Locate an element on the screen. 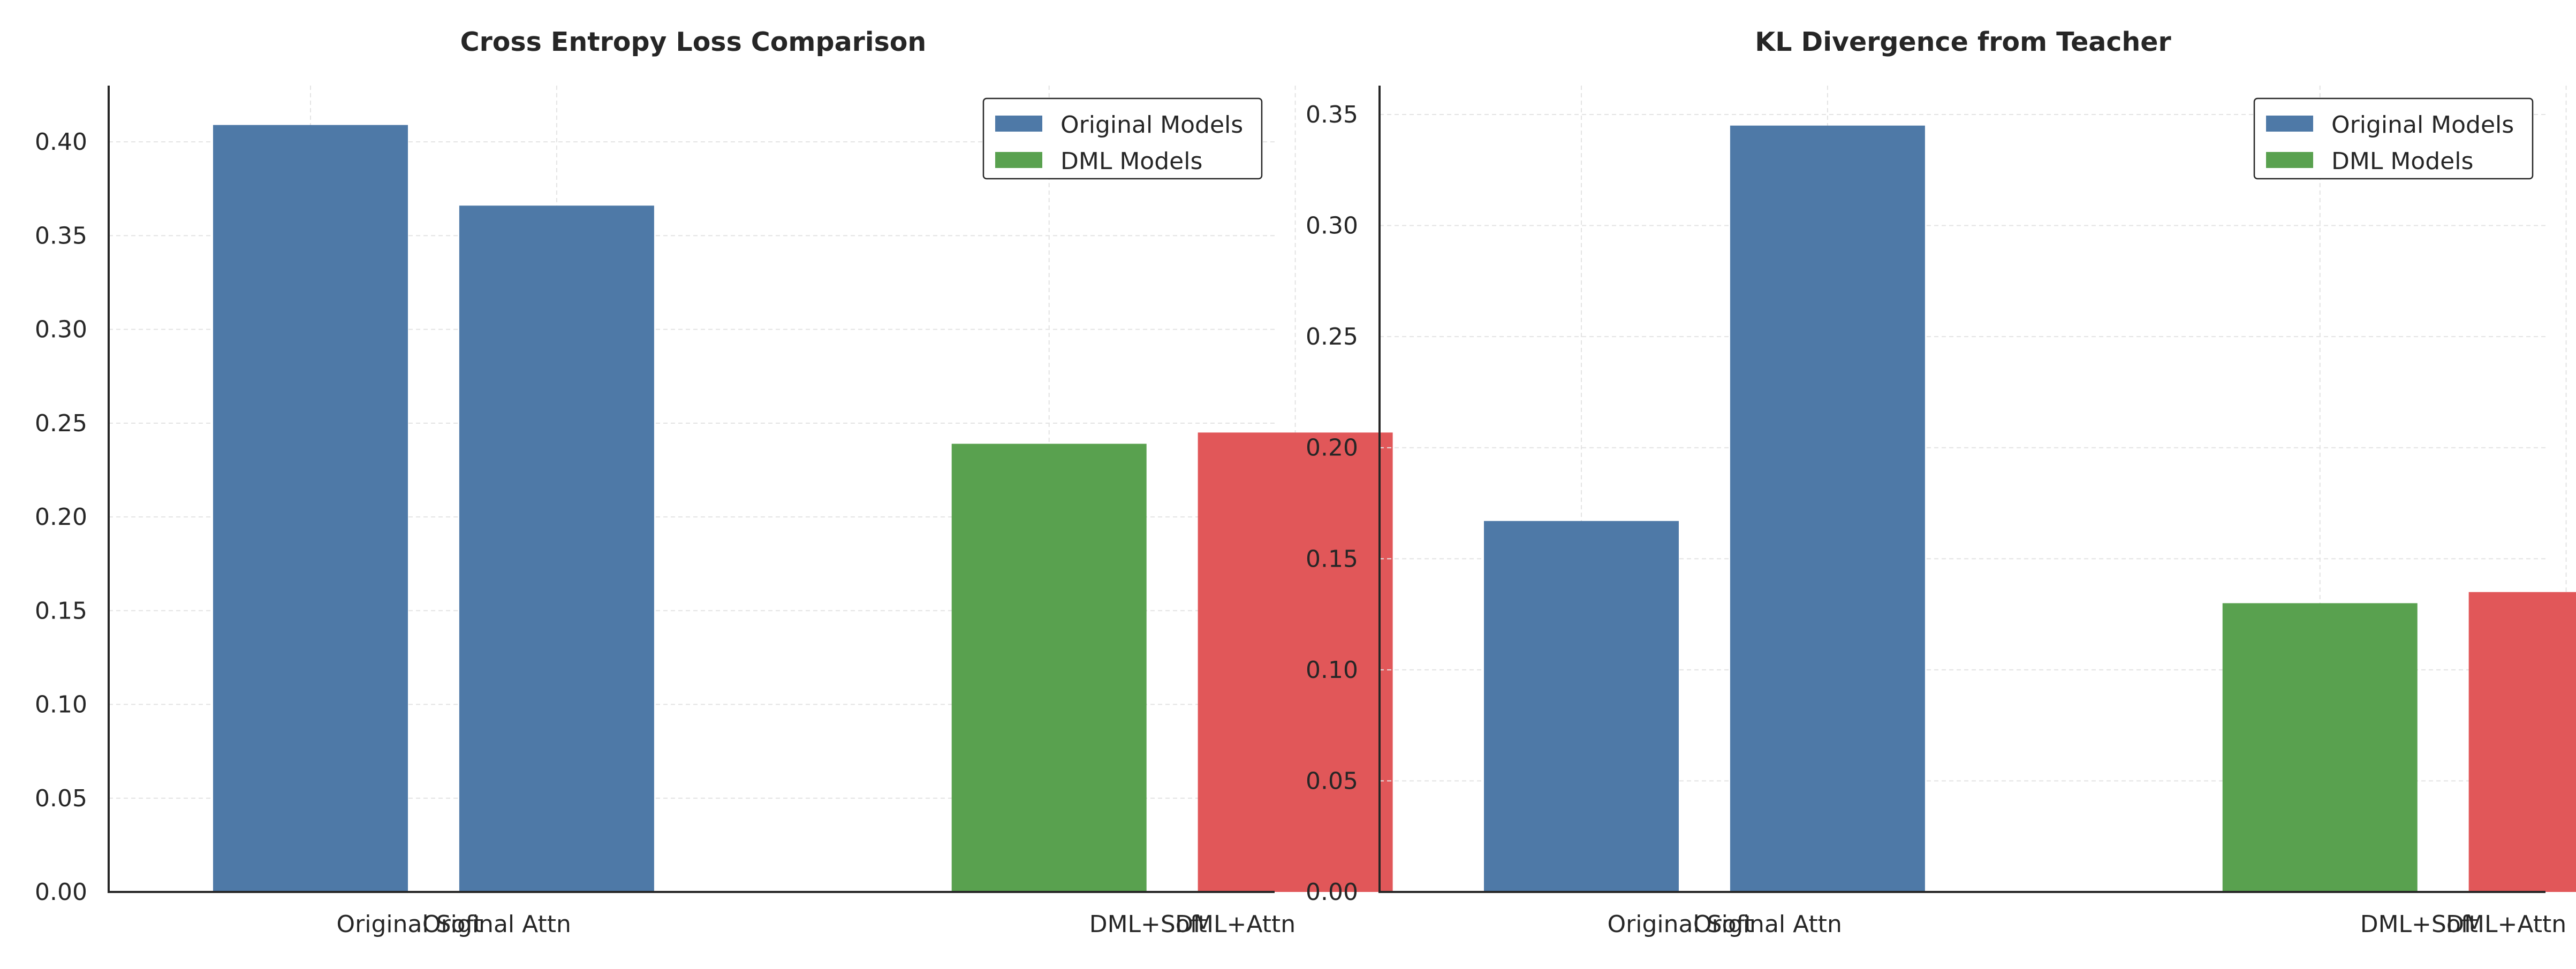 This screenshot has width=2576, height=969. y-tick-label: 0.40 is located at coordinates (61, 142).